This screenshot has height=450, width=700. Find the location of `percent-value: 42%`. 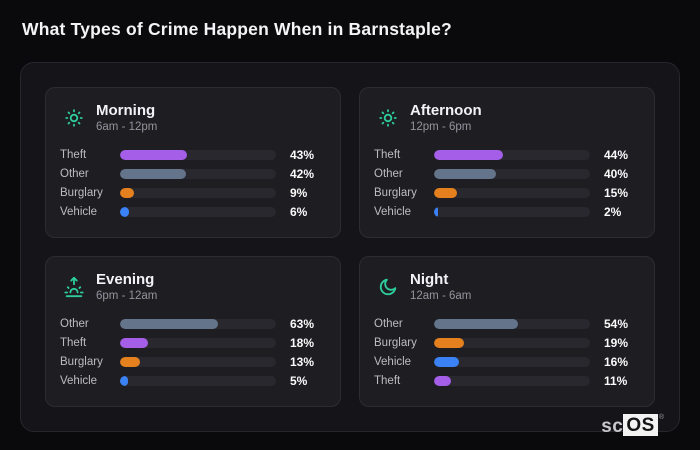

percent-value: 42% is located at coordinates (302, 174).